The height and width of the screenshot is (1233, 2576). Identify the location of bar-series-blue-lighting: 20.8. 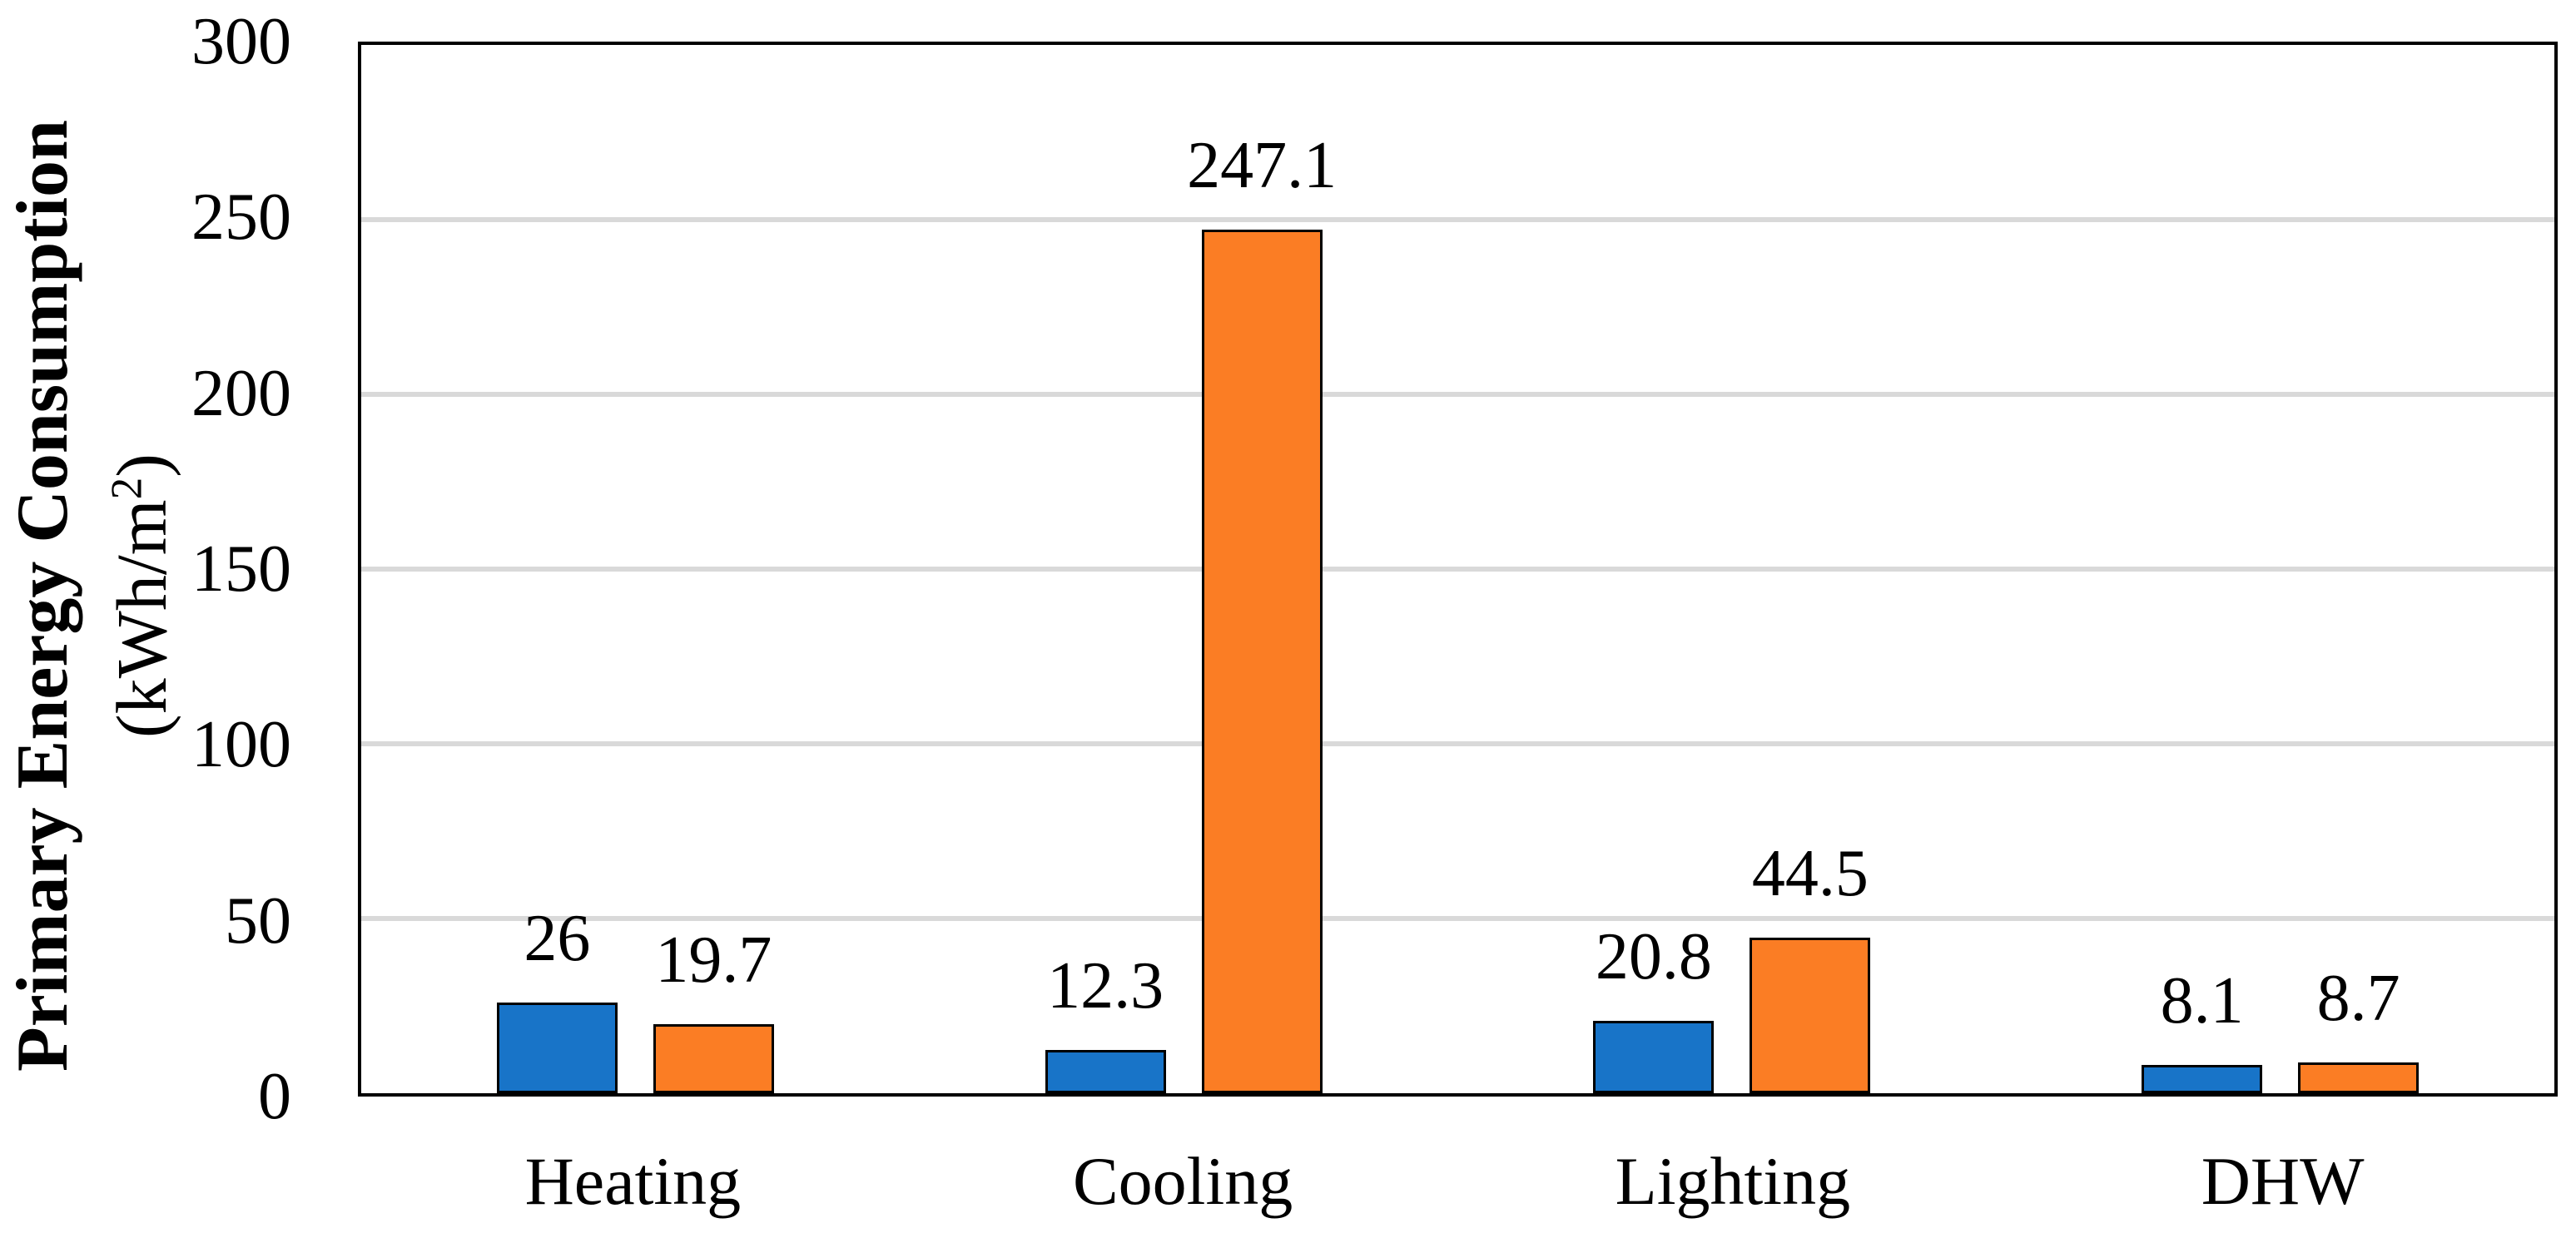
(1654, 1009).